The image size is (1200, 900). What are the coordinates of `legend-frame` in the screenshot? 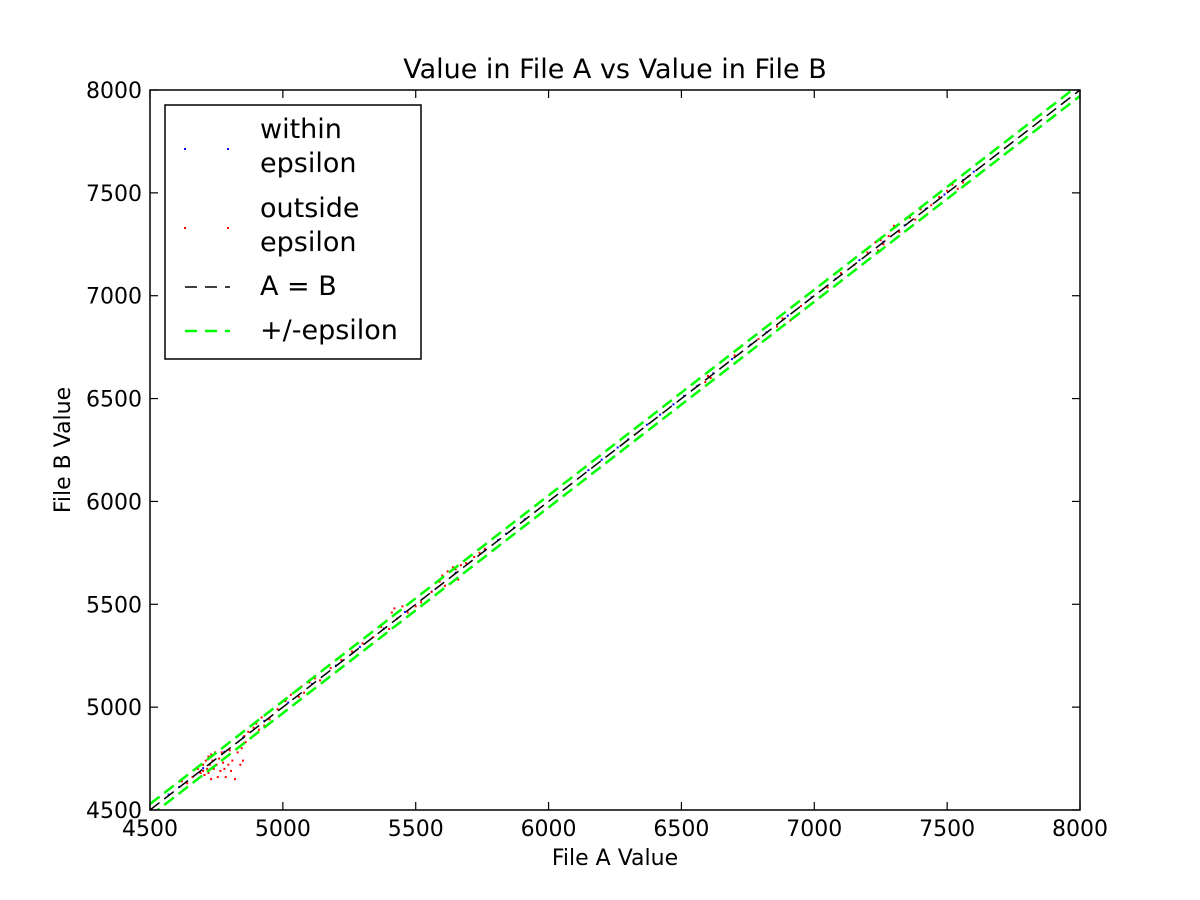 It's located at (293, 232).